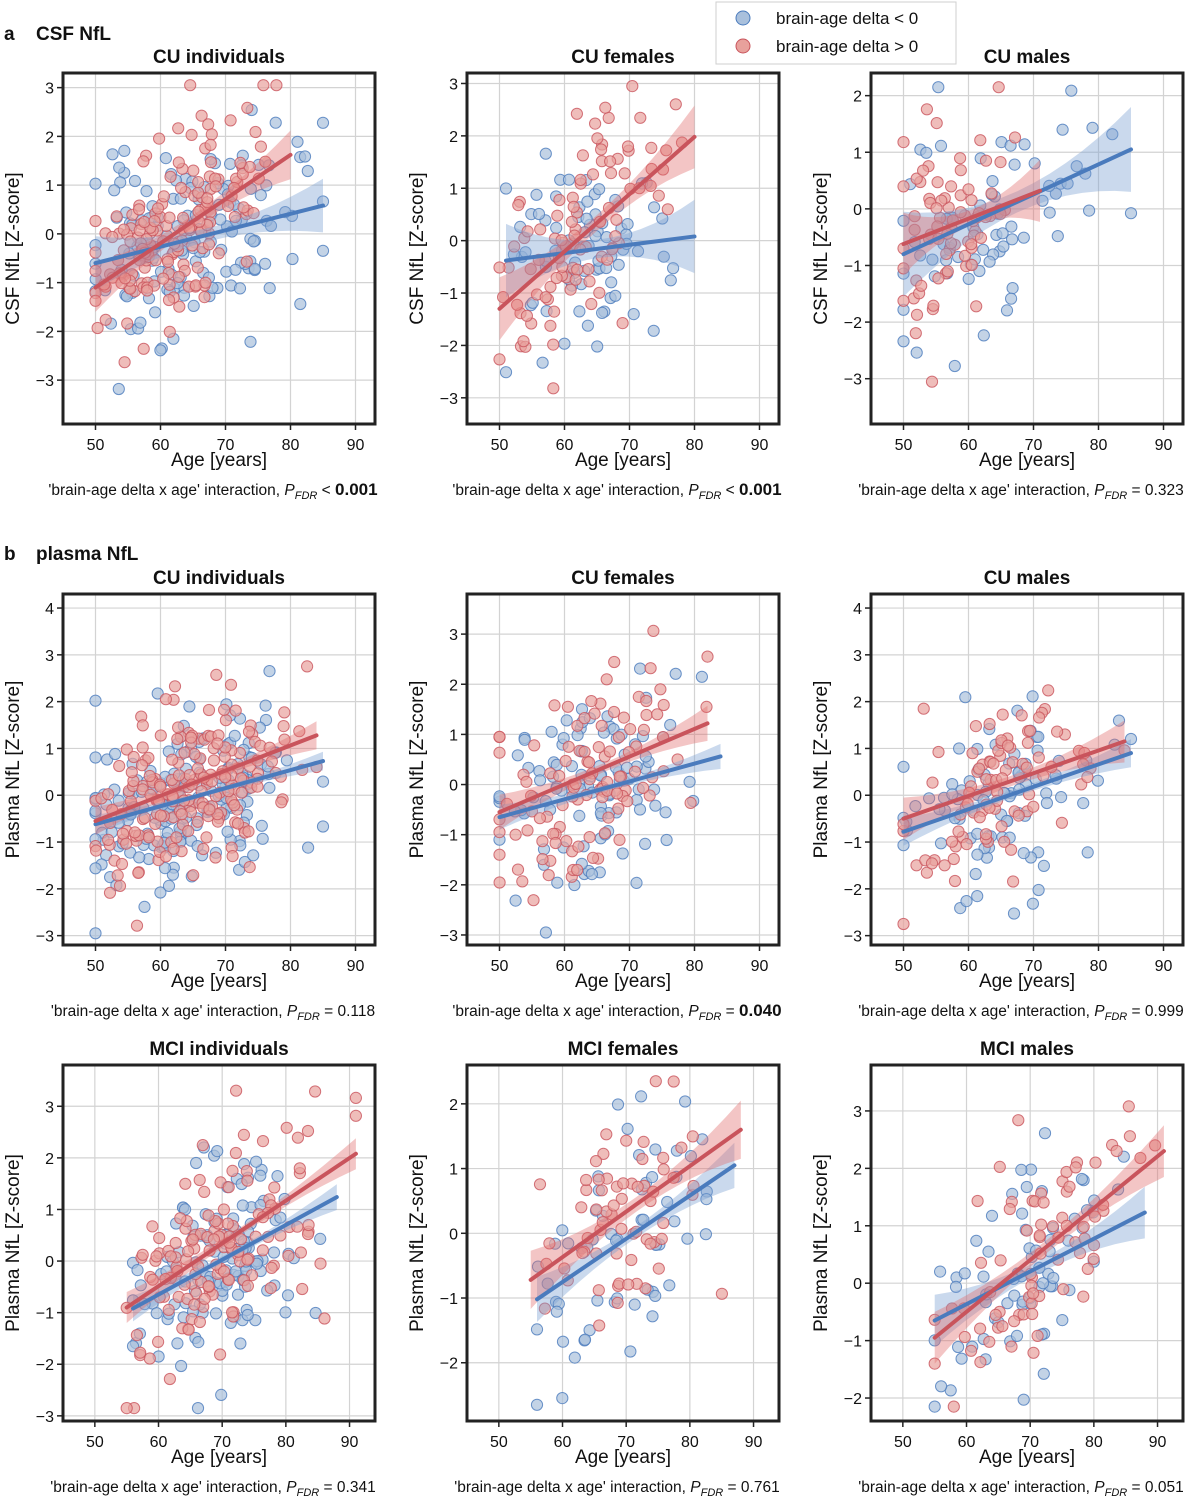 The width and height of the screenshot is (1190, 1500). What do you see at coordinates (9, 34) in the screenshot?
I see `section-a-letter: a` at bounding box center [9, 34].